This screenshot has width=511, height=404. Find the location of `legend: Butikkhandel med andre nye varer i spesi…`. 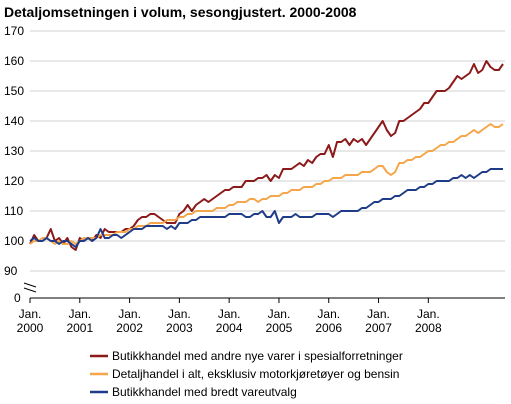

legend: Butikkhandel med andre nye varer i spesi… is located at coordinates (246, 374).